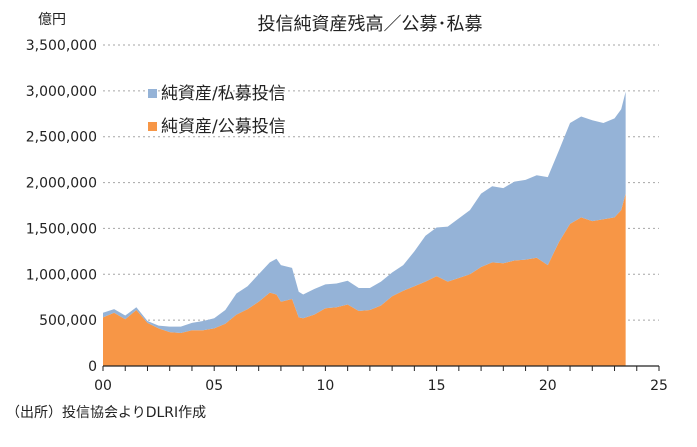 This screenshot has width=697, height=447. What do you see at coordinates (61, 229) in the screenshot?
I see `y-tick-label: 1,500,000` at bounding box center [61, 229].